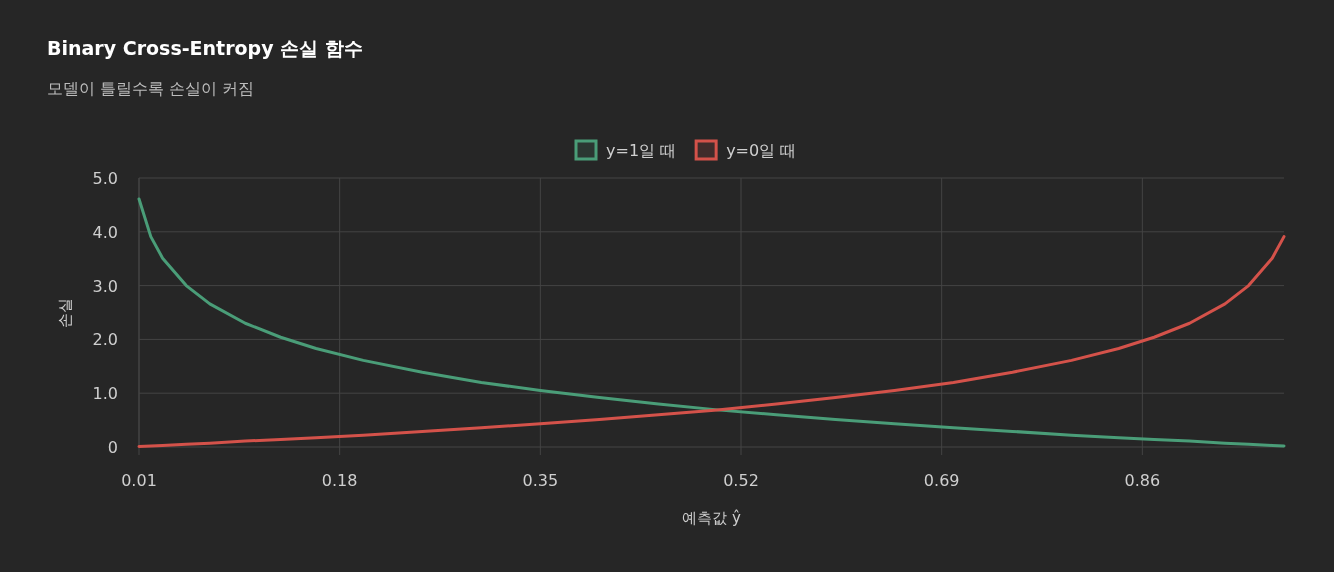 This screenshot has height=572, width=1334. I want to click on y-tick-label: 5.0, so click(105, 178).